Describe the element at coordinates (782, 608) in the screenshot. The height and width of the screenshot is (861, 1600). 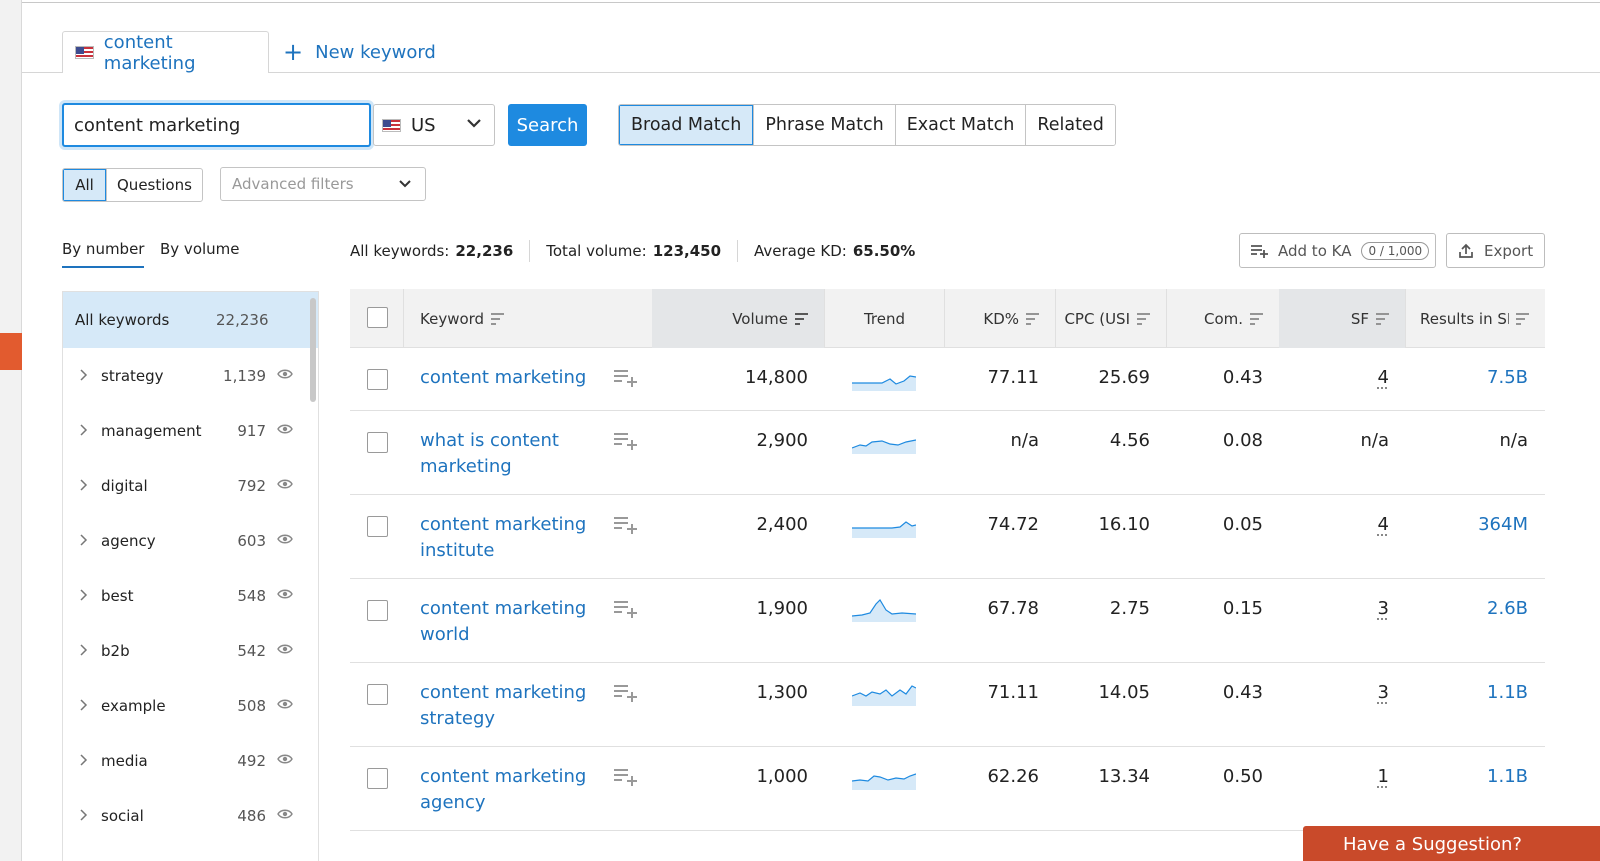
I see `volume-value: 1,900` at that location.